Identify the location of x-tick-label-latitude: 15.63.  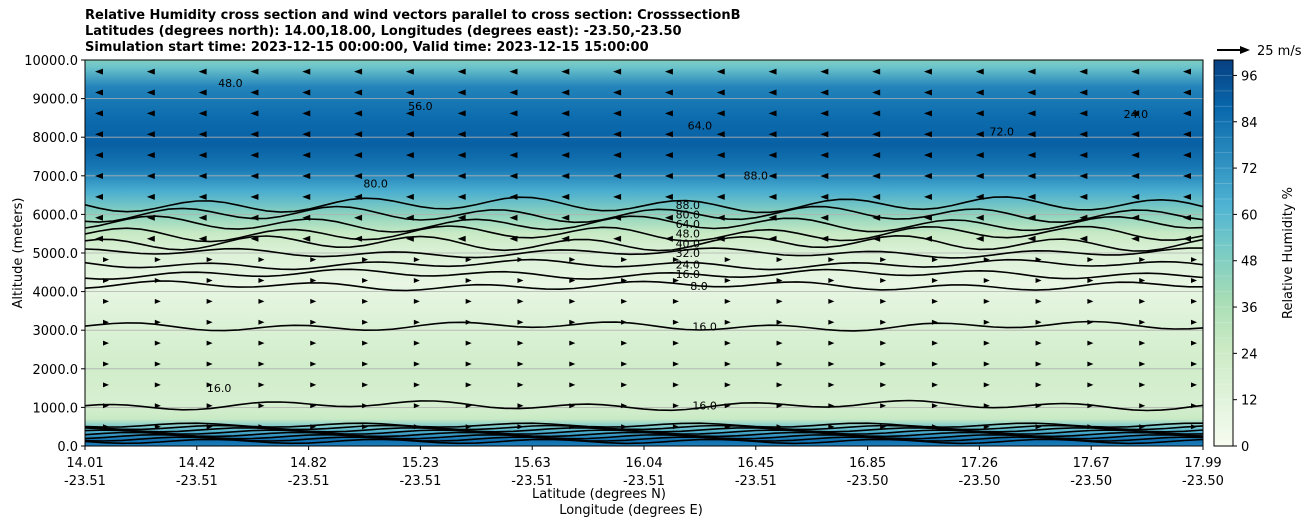
(532, 463).